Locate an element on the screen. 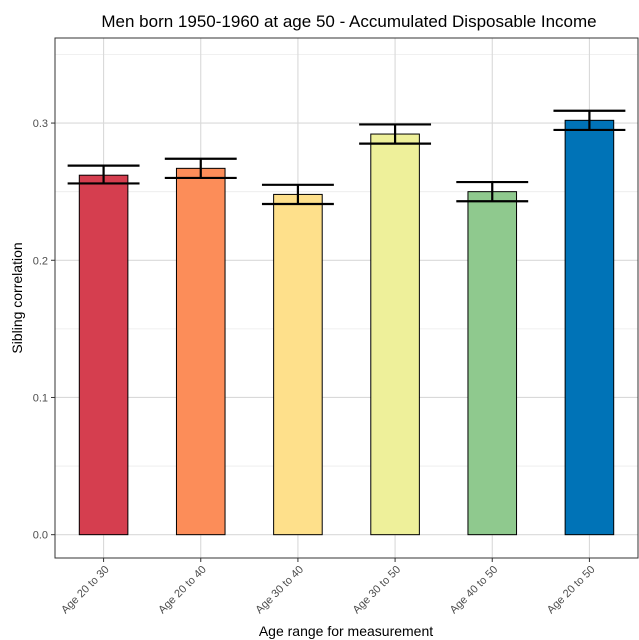  y-tick-label: 0.2 is located at coordinates (40, 261).